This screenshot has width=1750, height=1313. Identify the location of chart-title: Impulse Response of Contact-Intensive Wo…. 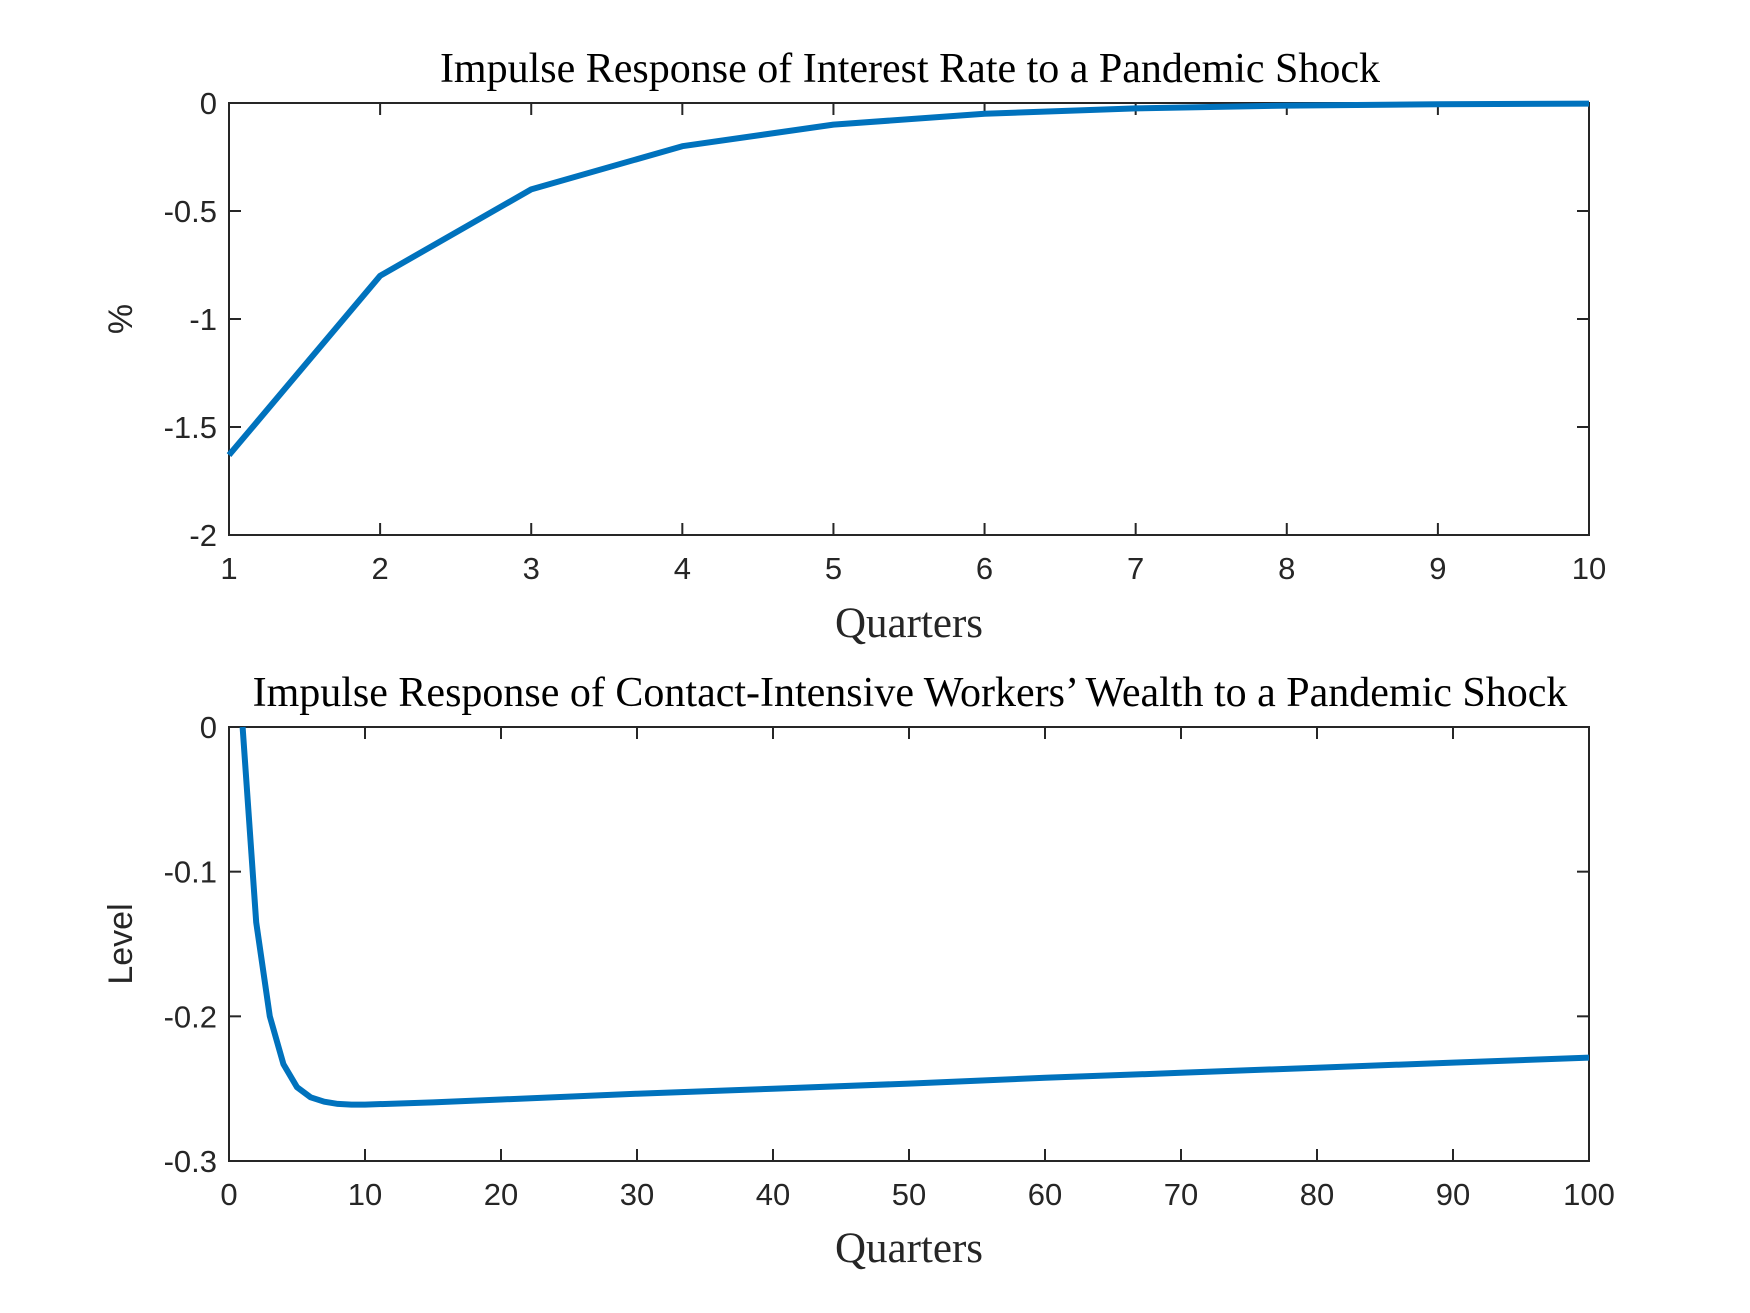
(910, 693).